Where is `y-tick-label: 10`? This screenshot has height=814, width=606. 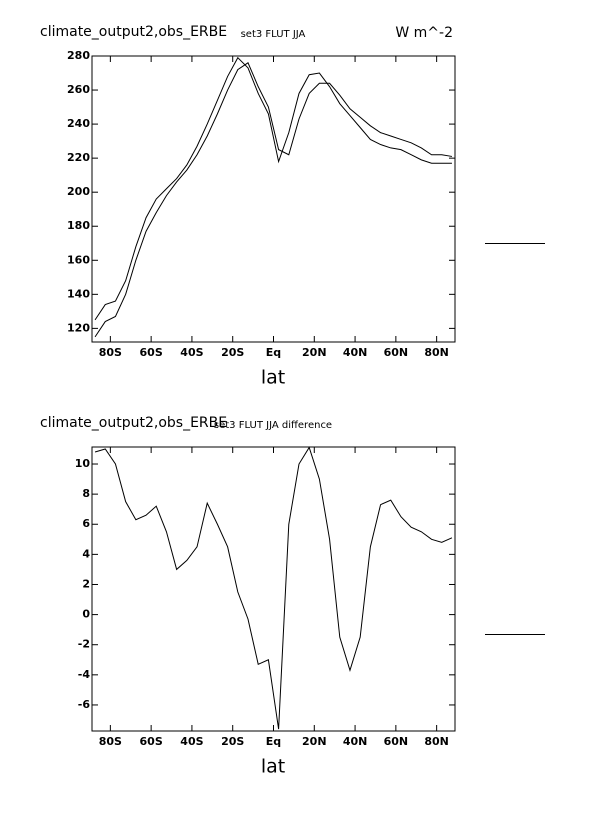 y-tick-label: 10 is located at coordinates (83, 463).